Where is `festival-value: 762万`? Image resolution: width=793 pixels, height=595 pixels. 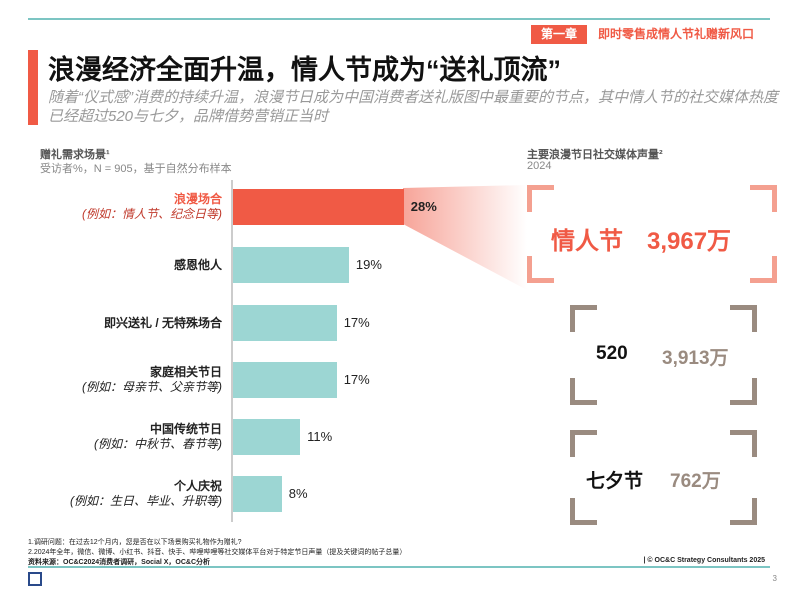 festival-value: 762万 is located at coordinates (695, 481).